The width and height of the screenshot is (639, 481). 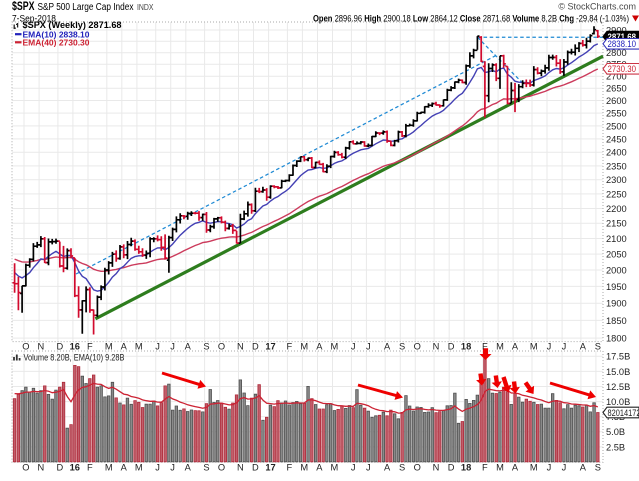 I want to click on svg-text: 15.0B, so click(x=618, y=372).